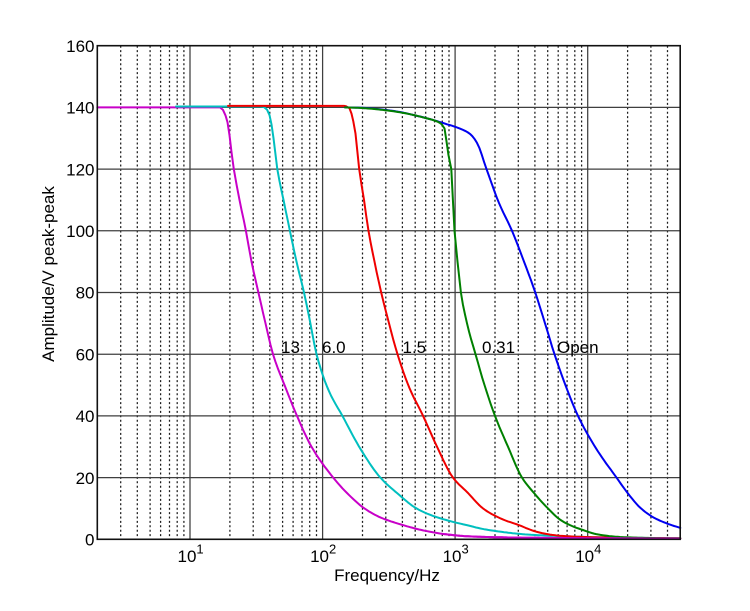 The width and height of the screenshot is (750, 611). I want to click on svg-text: Open, so click(578, 347).